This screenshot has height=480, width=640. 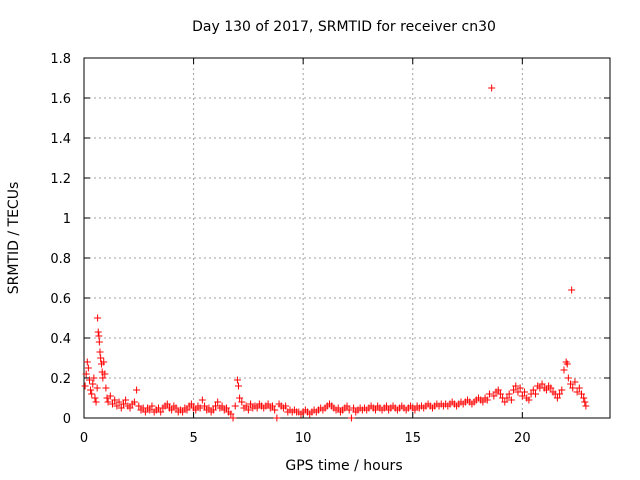 I want to click on x-tick-label: 0, so click(x=84, y=438).